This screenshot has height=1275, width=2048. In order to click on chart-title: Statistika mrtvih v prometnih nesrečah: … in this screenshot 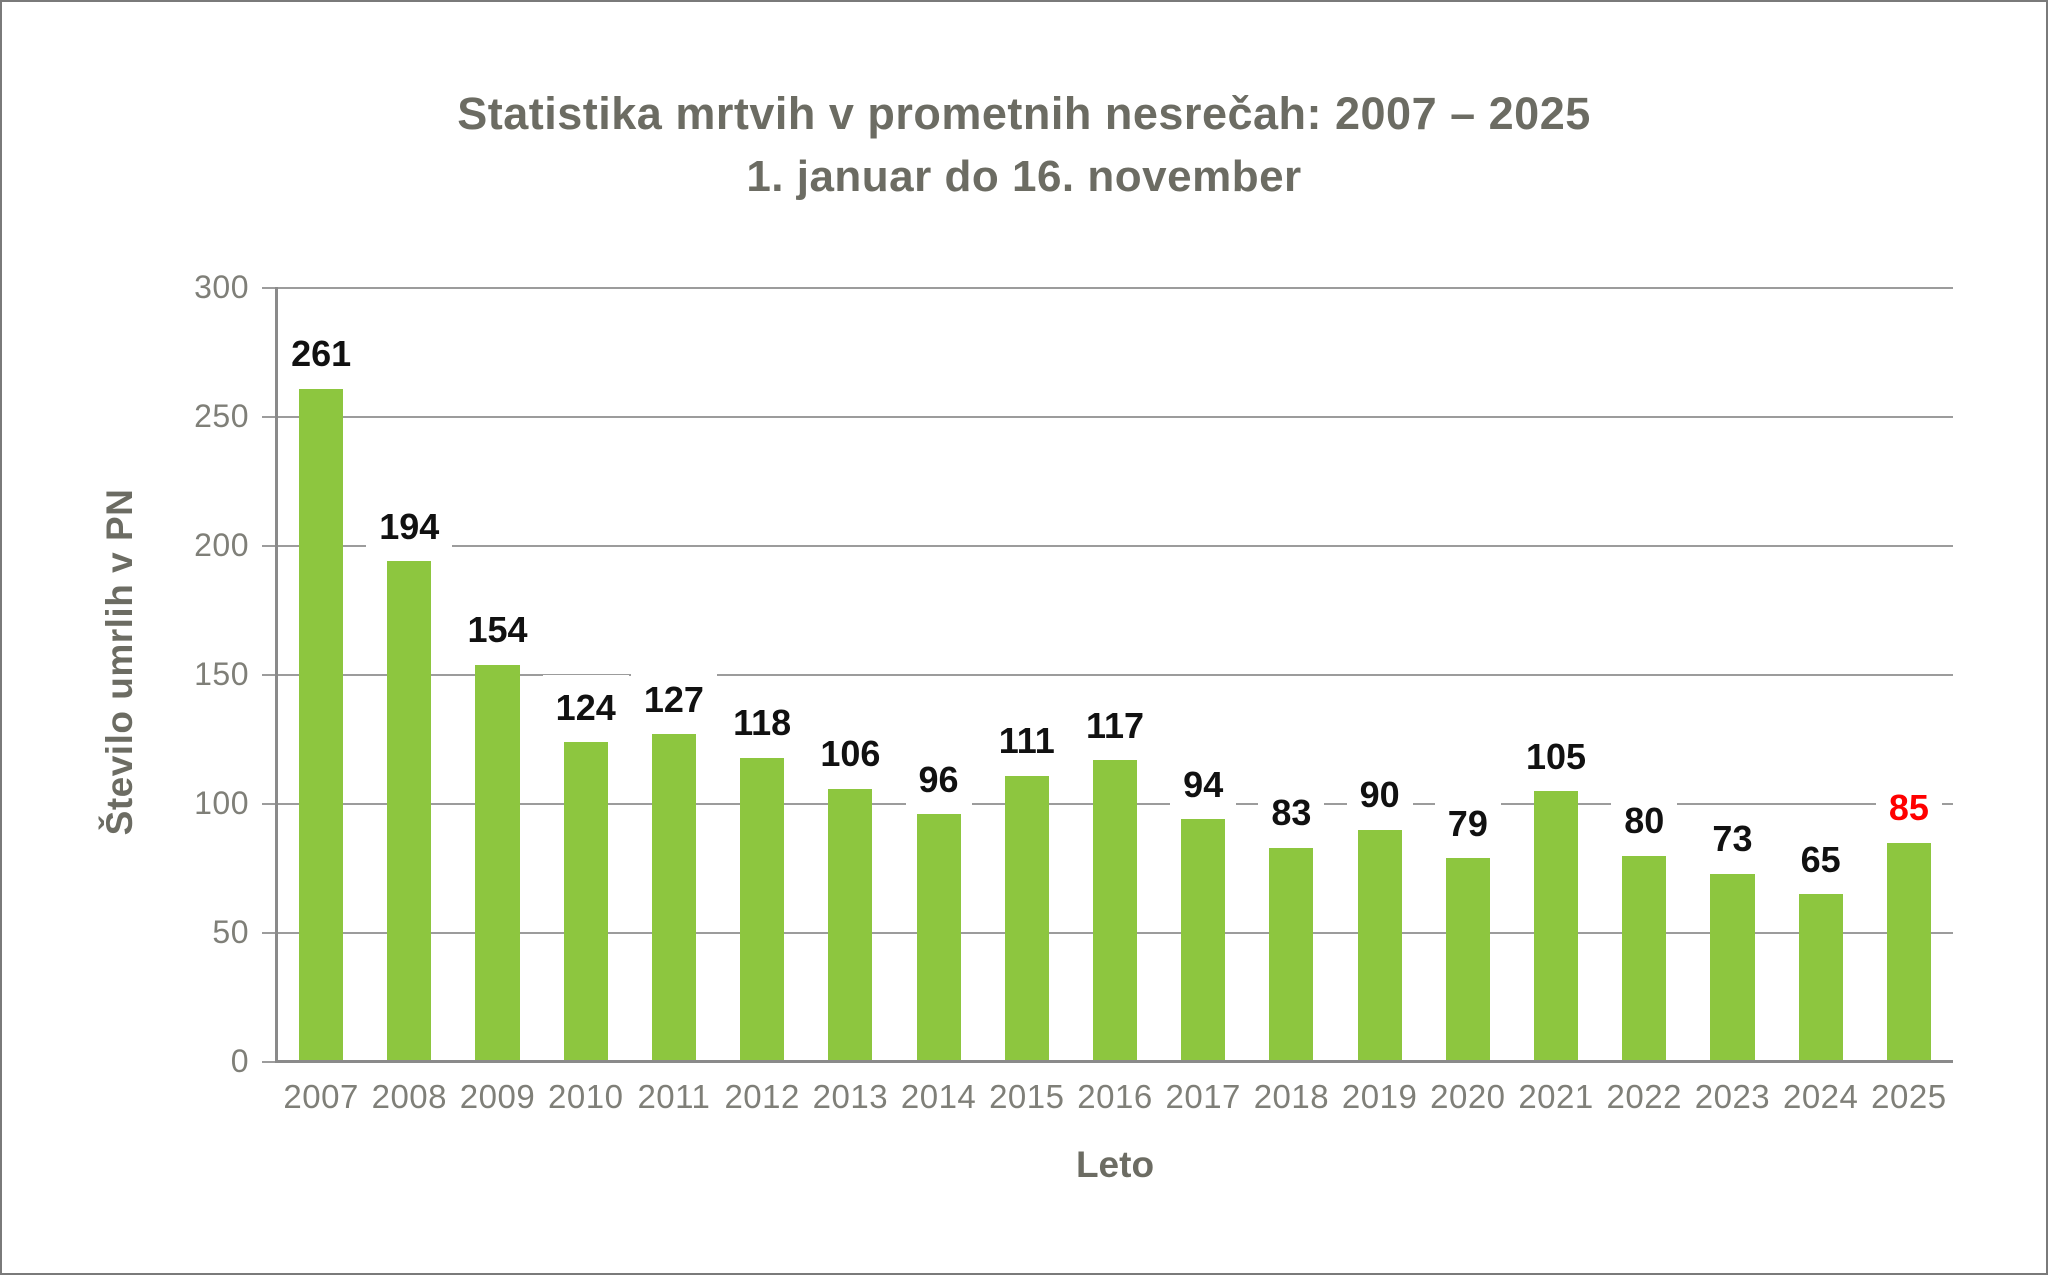, I will do `click(1024, 113)`.